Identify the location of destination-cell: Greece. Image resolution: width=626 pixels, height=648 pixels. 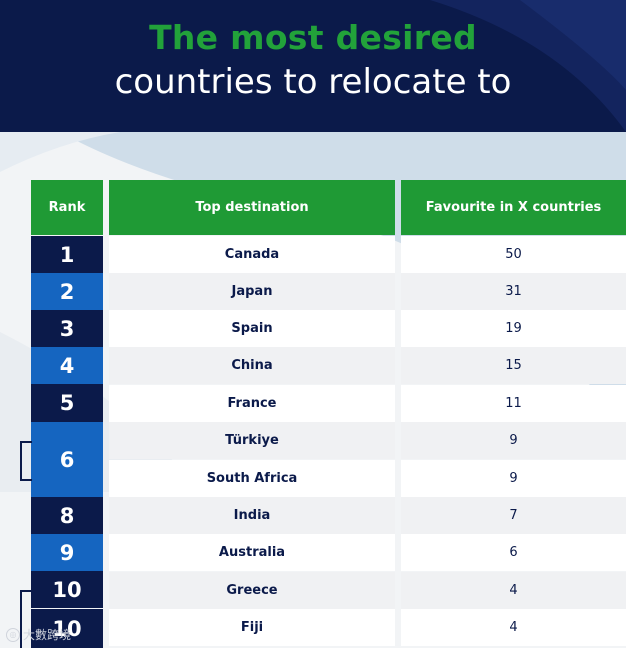
(252, 590).